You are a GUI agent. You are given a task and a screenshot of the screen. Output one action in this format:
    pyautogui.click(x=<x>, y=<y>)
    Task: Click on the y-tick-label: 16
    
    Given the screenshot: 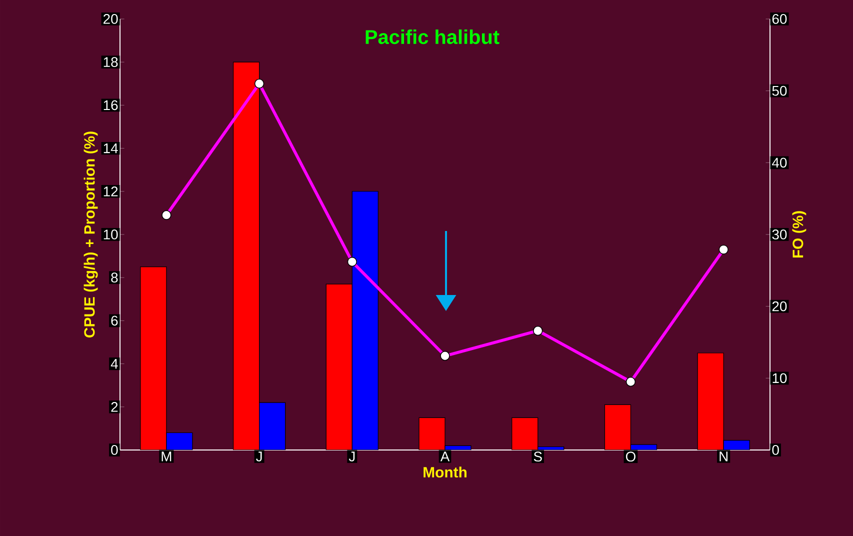 What is the action you would take?
    pyautogui.click(x=111, y=105)
    